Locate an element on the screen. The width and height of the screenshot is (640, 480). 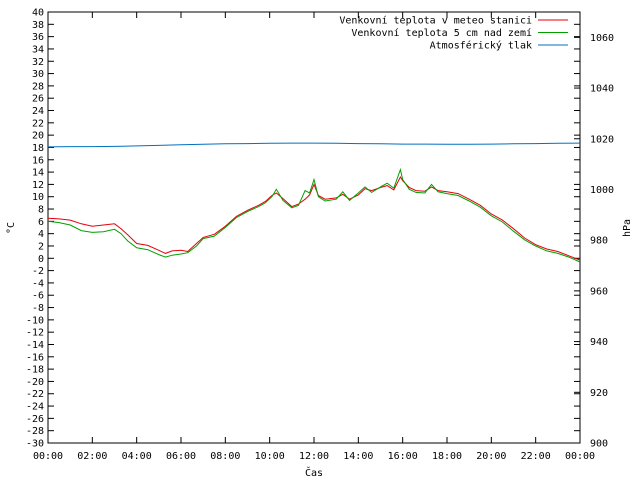
y-tick-label: 26 is located at coordinates (38, 99).